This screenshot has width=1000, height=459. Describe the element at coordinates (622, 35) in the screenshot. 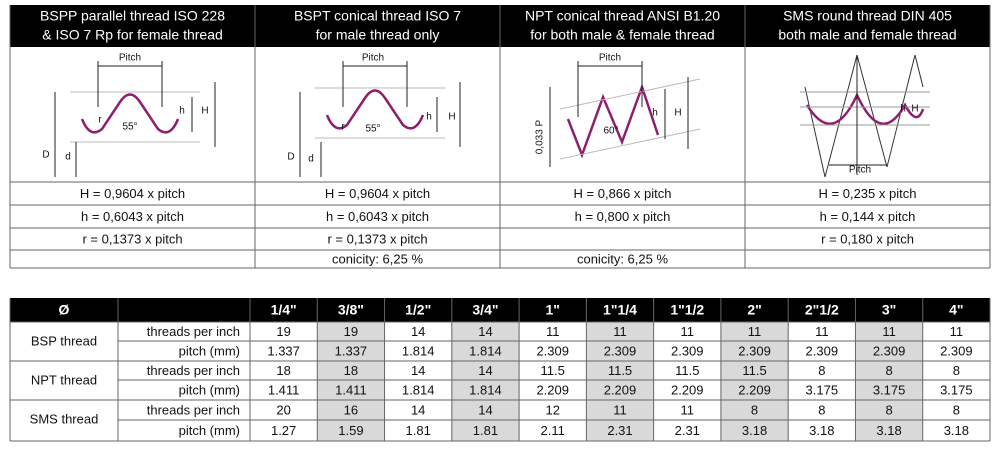

I see `column-header: for both male & female thread` at that location.